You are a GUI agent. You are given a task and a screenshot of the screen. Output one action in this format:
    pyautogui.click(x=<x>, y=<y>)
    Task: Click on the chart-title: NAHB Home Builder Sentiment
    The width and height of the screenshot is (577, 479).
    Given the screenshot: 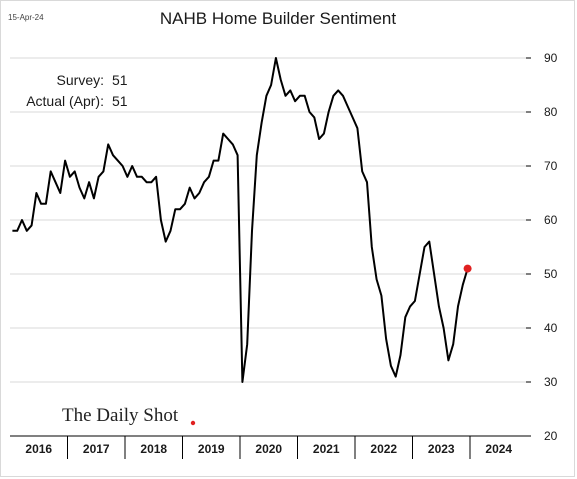 What is the action you would take?
    pyautogui.click(x=278, y=18)
    